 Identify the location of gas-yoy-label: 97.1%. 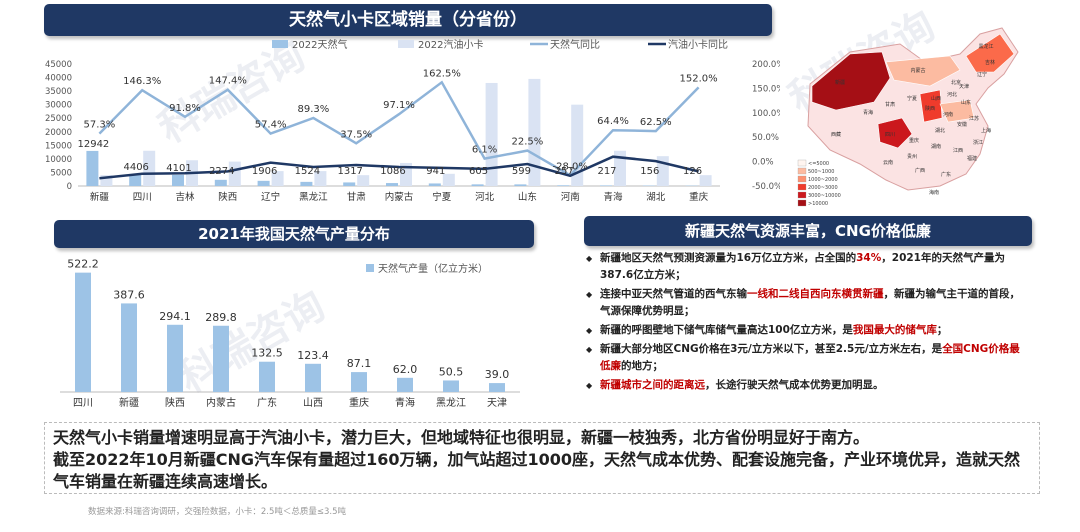
(399, 105).